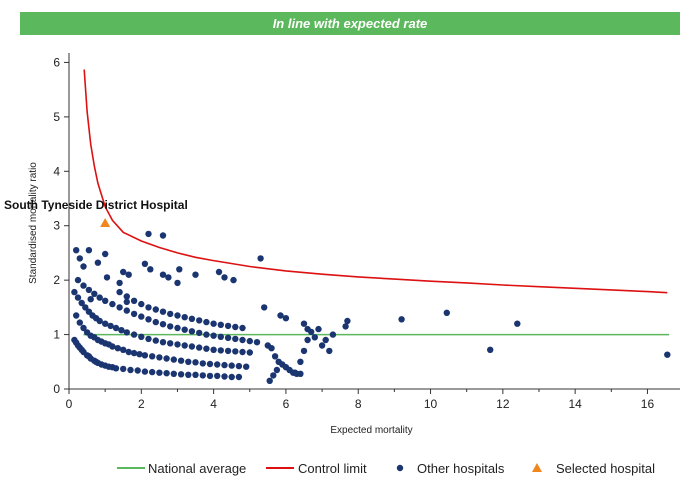 The width and height of the screenshot is (700, 500). I want to click on x-tick-label: 0, so click(69, 404).